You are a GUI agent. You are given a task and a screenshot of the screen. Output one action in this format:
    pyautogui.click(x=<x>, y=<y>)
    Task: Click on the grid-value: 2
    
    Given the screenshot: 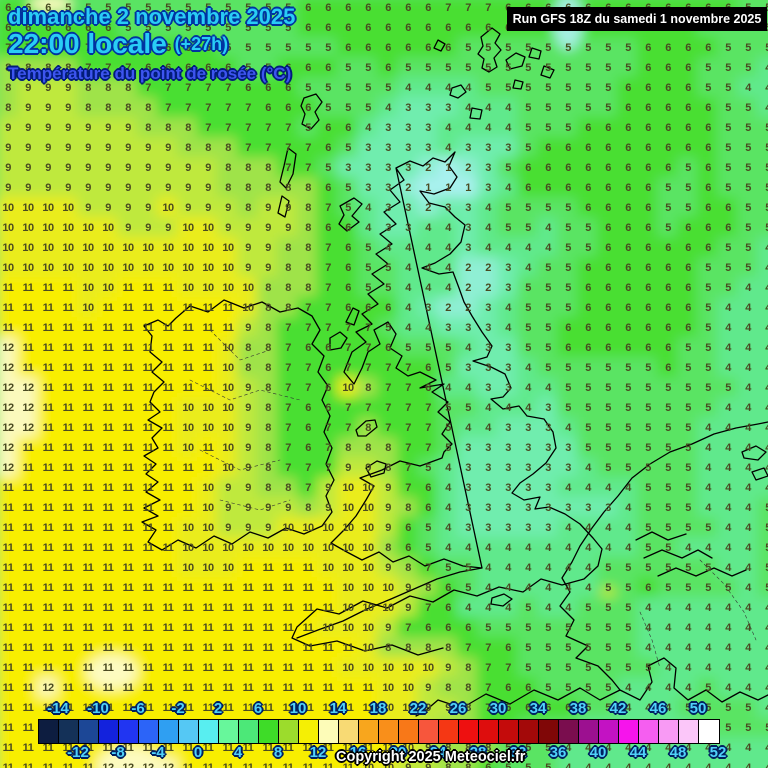 What is the action you would take?
    pyautogui.click(x=448, y=308)
    